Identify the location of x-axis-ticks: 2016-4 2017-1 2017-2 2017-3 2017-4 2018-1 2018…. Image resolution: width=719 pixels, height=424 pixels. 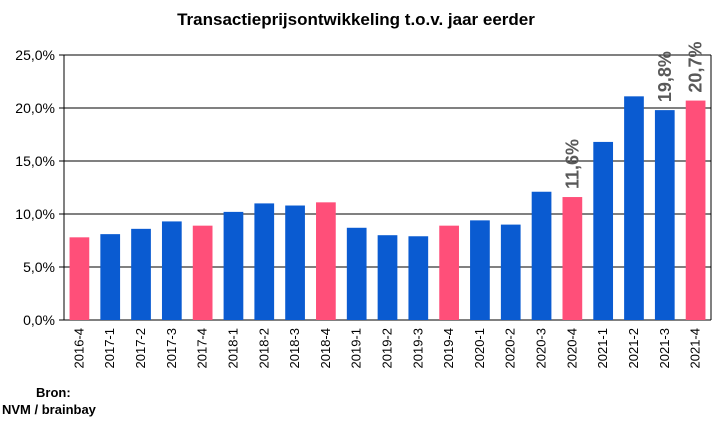
(386, 348).